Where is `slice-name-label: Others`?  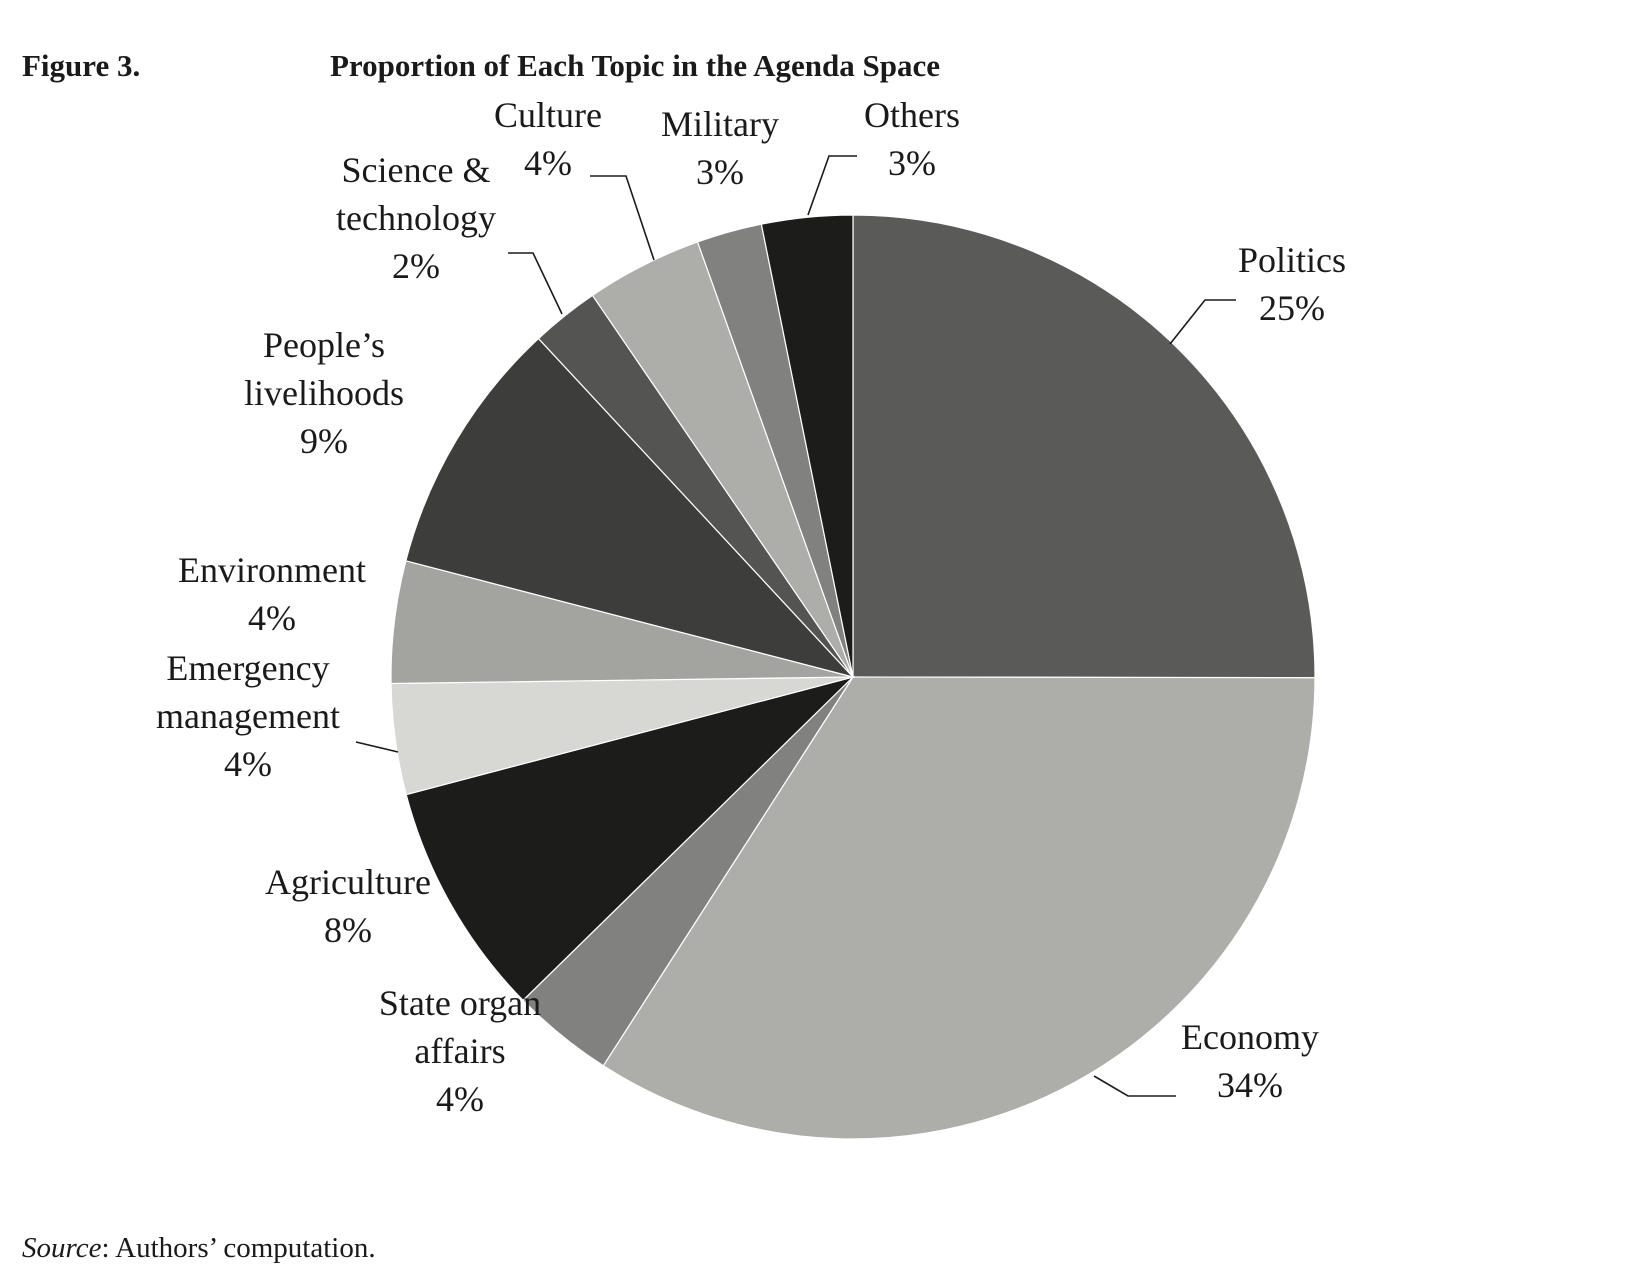 slice-name-label: Others is located at coordinates (912, 115).